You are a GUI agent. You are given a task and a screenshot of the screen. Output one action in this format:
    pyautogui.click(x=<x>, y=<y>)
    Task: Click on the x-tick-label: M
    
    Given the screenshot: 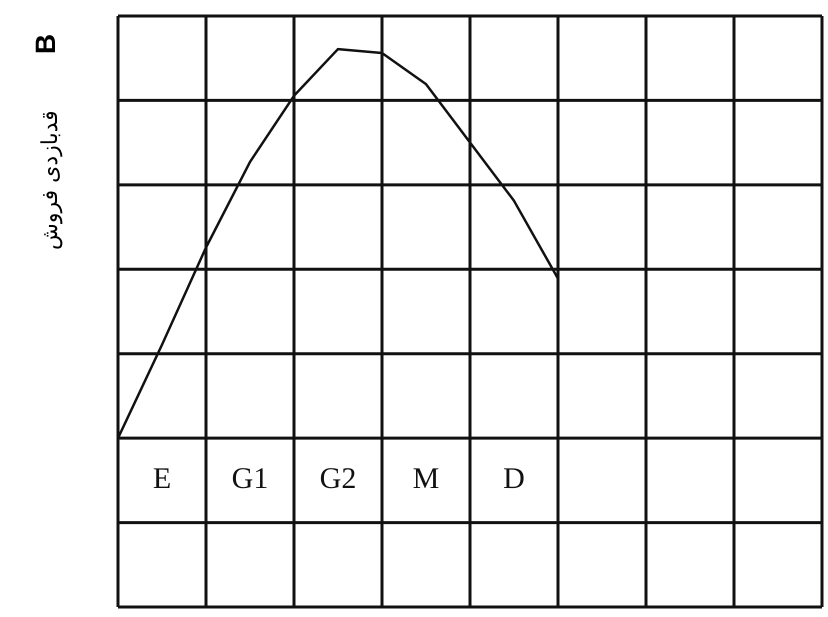 What is the action you would take?
    pyautogui.click(x=426, y=479)
    